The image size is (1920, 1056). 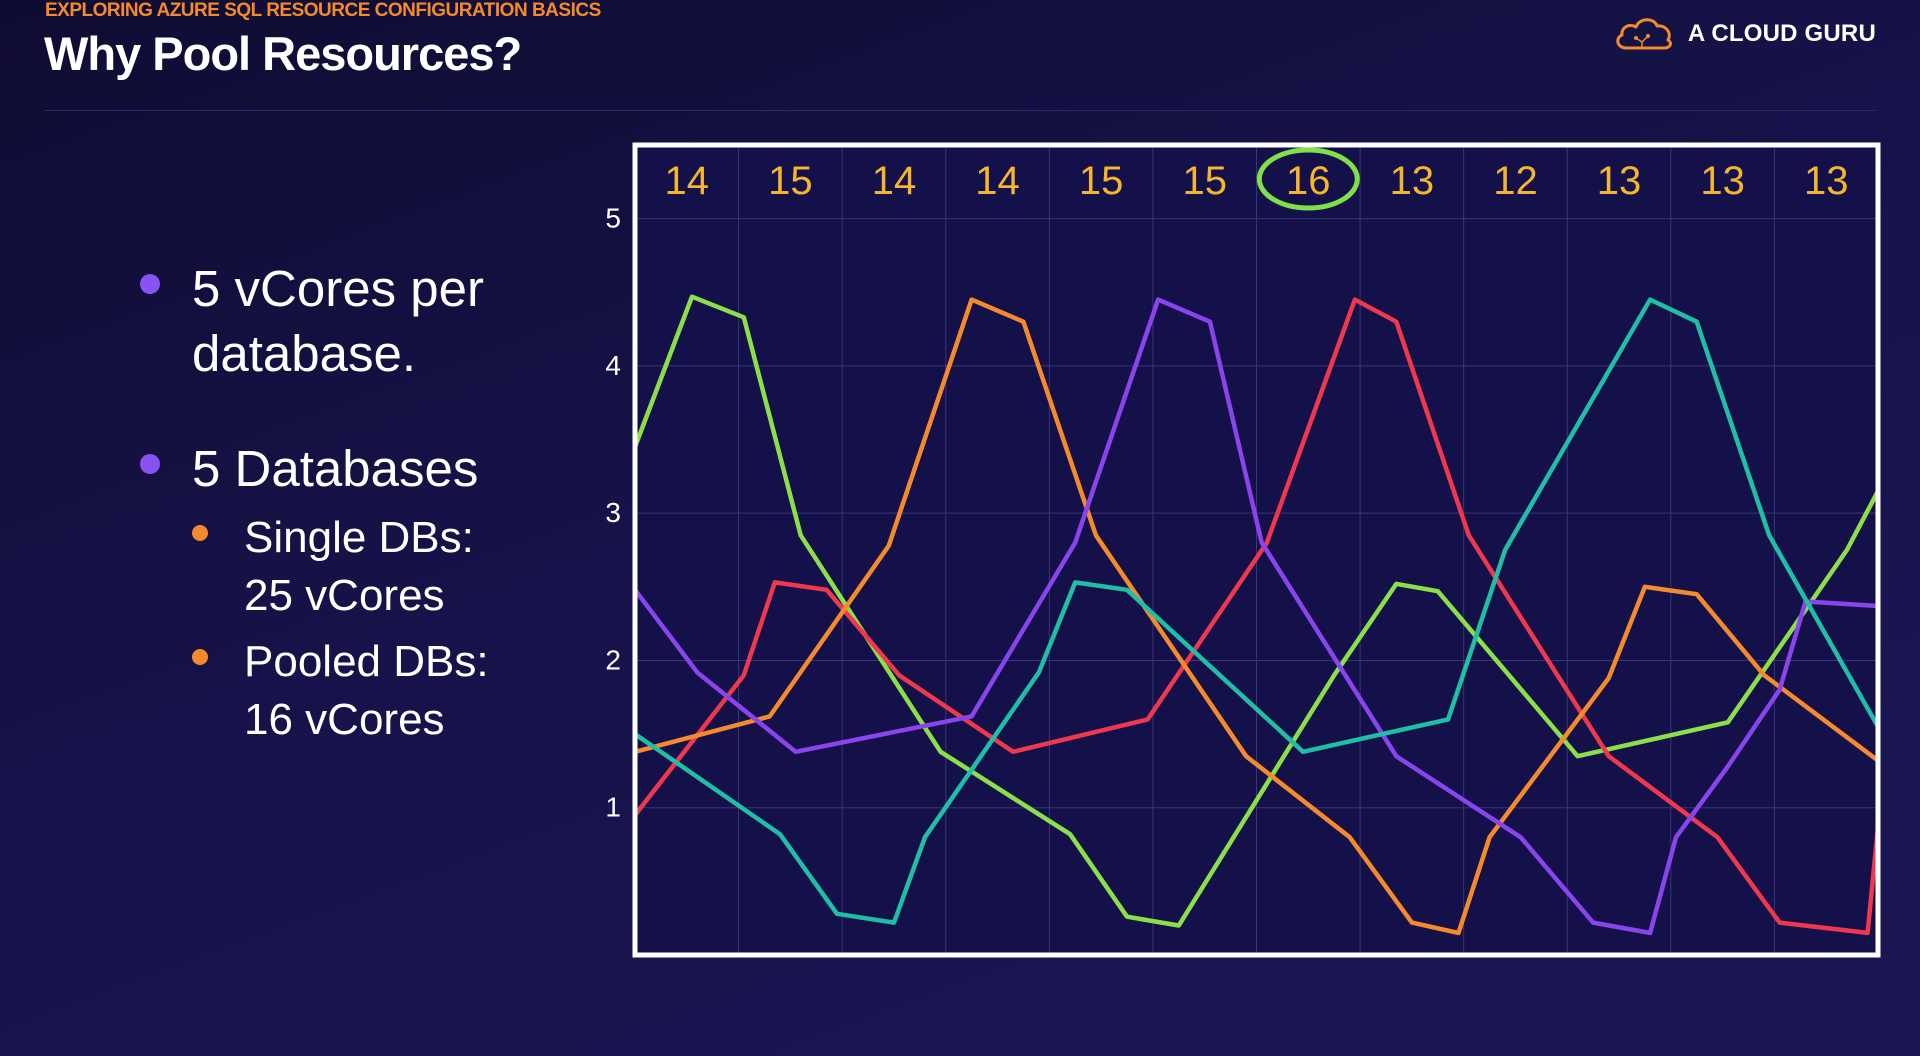 I want to click on header-divider, so click(x=960, y=110).